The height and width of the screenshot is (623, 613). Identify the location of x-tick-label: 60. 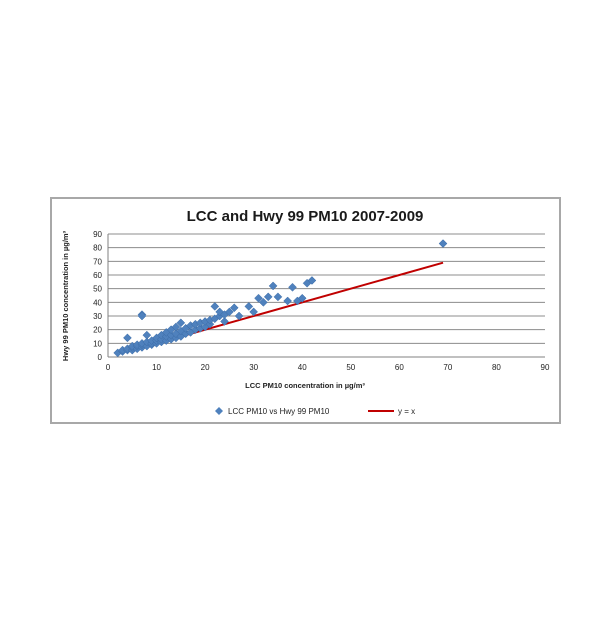
(399, 367).